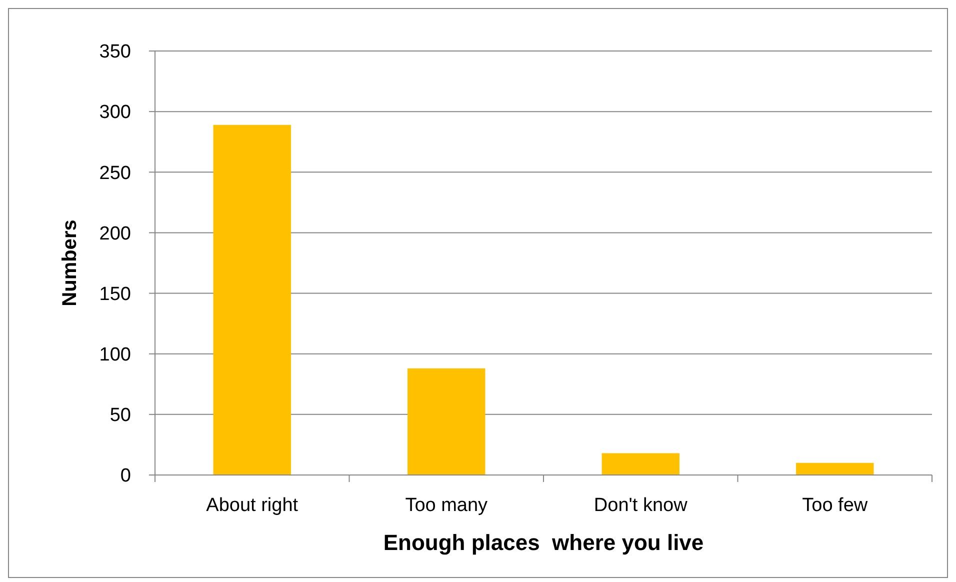 The width and height of the screenshot is (956, 582). What do you see at coordinates (446, 505) in the screenshot?
I see `x-tick-label: Too many` at bounding box center [446, 505].